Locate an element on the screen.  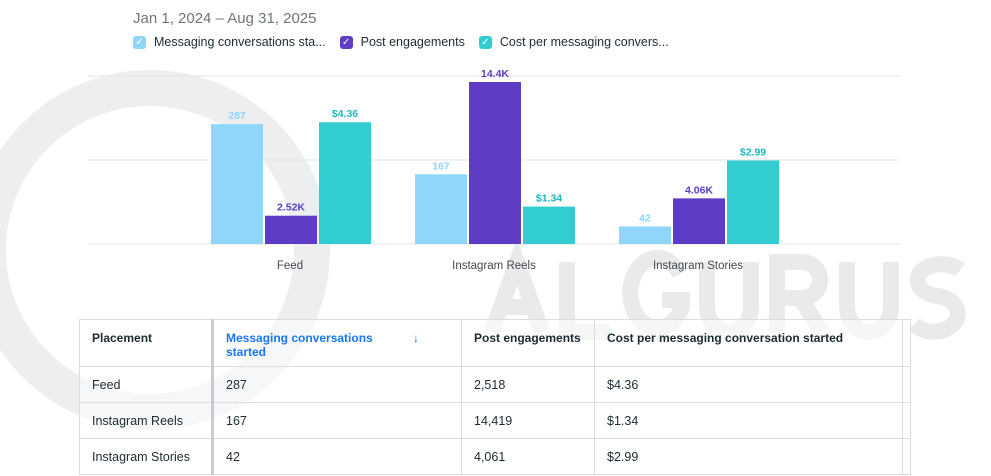
table-cell: 167 is located at coordinates (337, 420).